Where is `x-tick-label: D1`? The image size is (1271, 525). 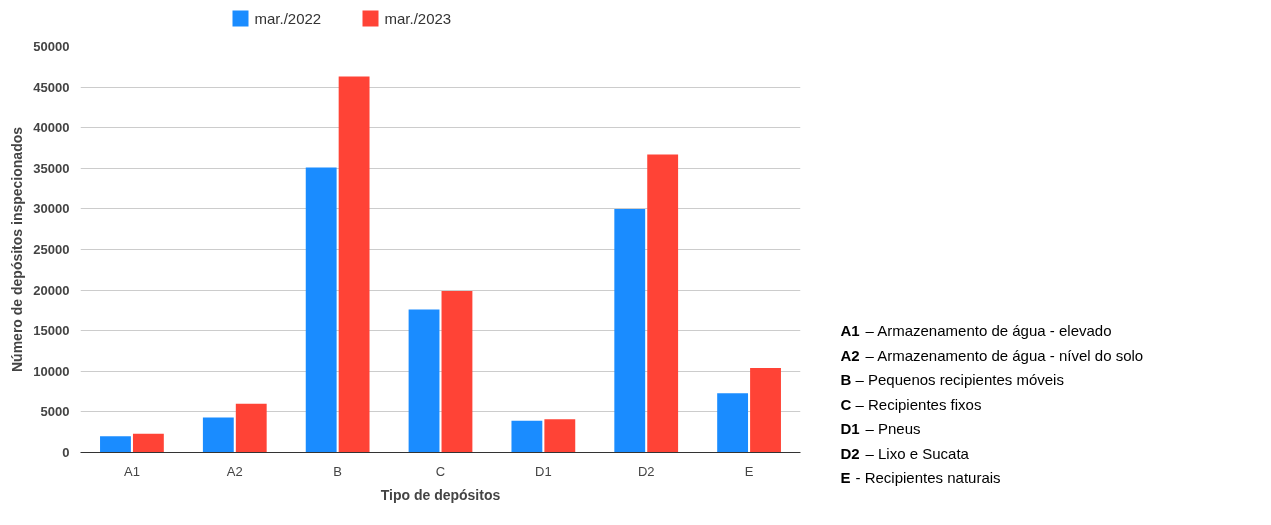 x-tick-label: D1 is located at coordinates (543, 471).